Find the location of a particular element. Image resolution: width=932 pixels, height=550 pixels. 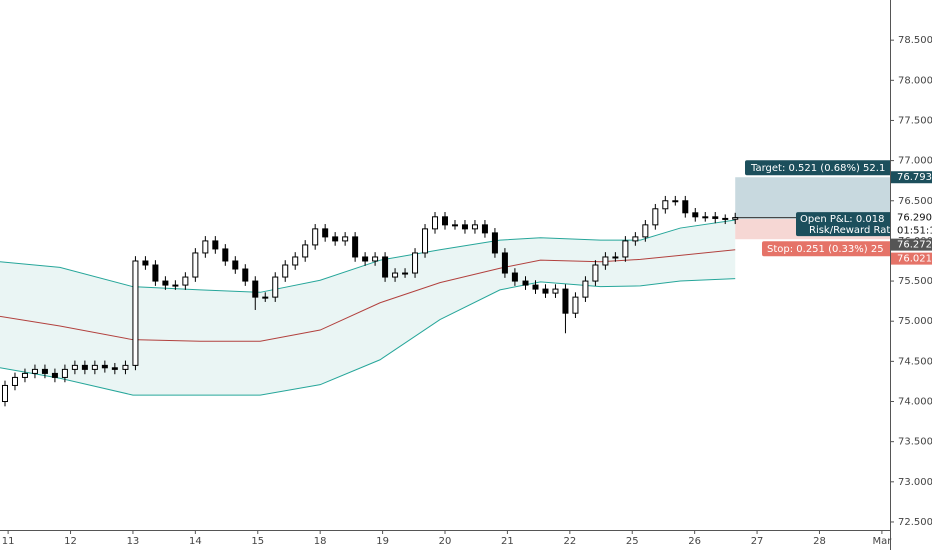

stop-label-box is located at coordinates (832, 249).